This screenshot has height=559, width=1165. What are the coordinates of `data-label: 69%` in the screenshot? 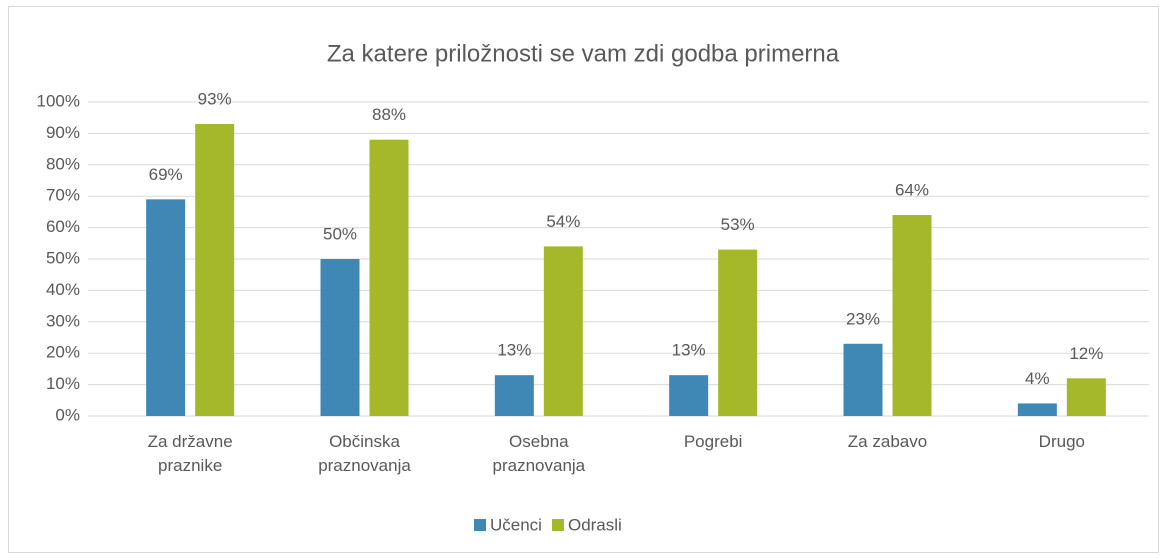 It's located at (166, 174).